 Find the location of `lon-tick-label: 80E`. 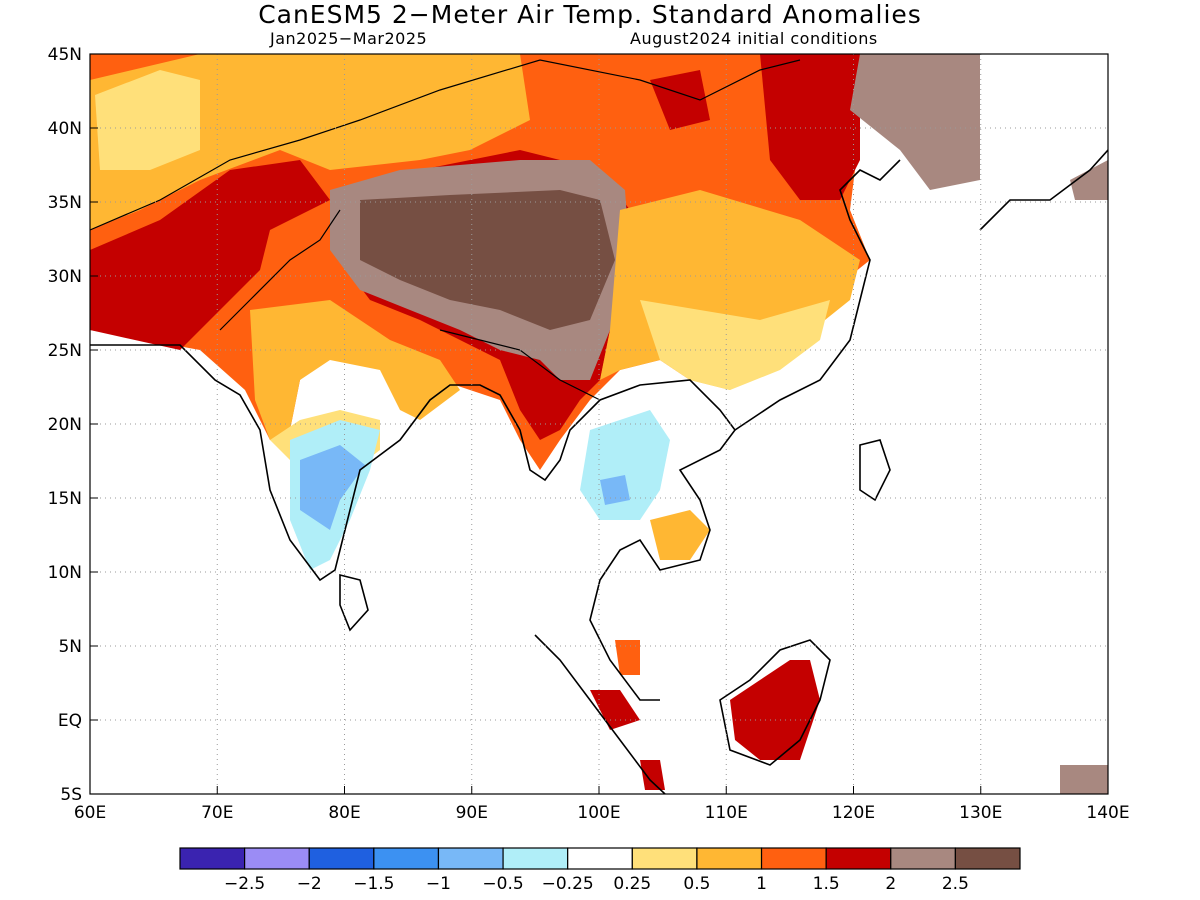

lon-tick-label: 80E is located at coordinates (344, 813).